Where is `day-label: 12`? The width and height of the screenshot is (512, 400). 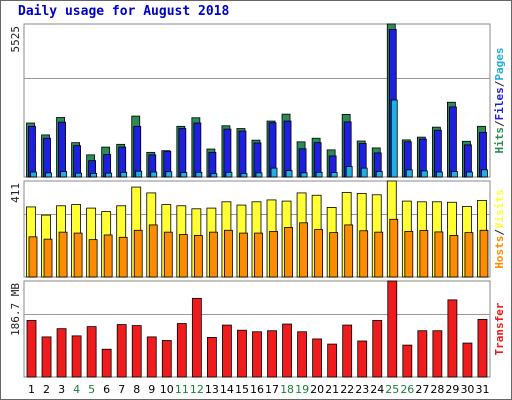 day-label: 12 is located at coordinates (197, 389).